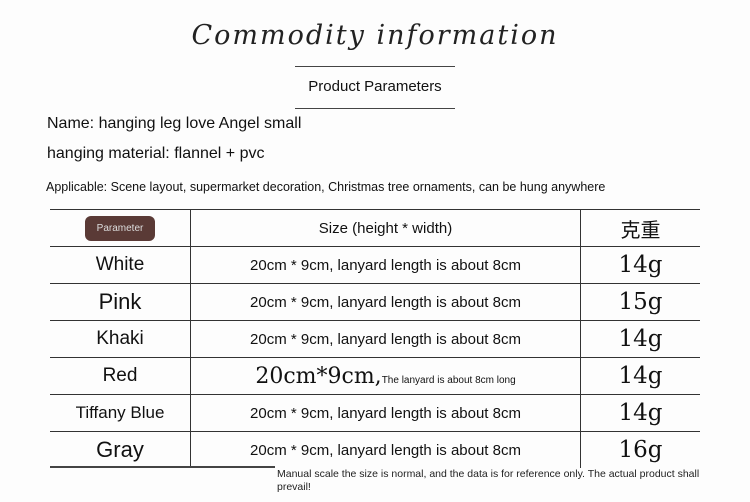 The width and height of the screenshot is (750, 502). What do you see at coordinates (174, 123) in the screenshot?
I see `product-name: Name: hanging leg love Angel small` at bounding box center [174, 123].